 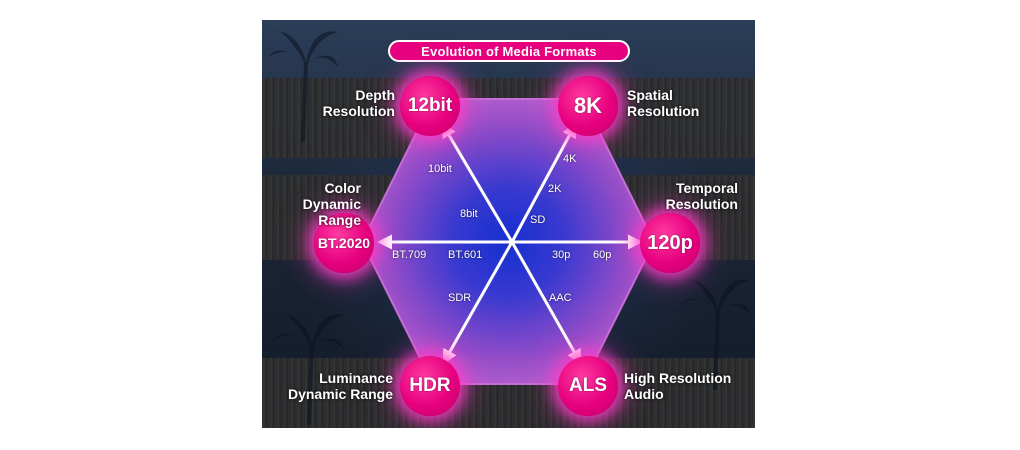 I want to click on label-high-resolution-audio: High Resolution Audio, so click(x=678, y=386).